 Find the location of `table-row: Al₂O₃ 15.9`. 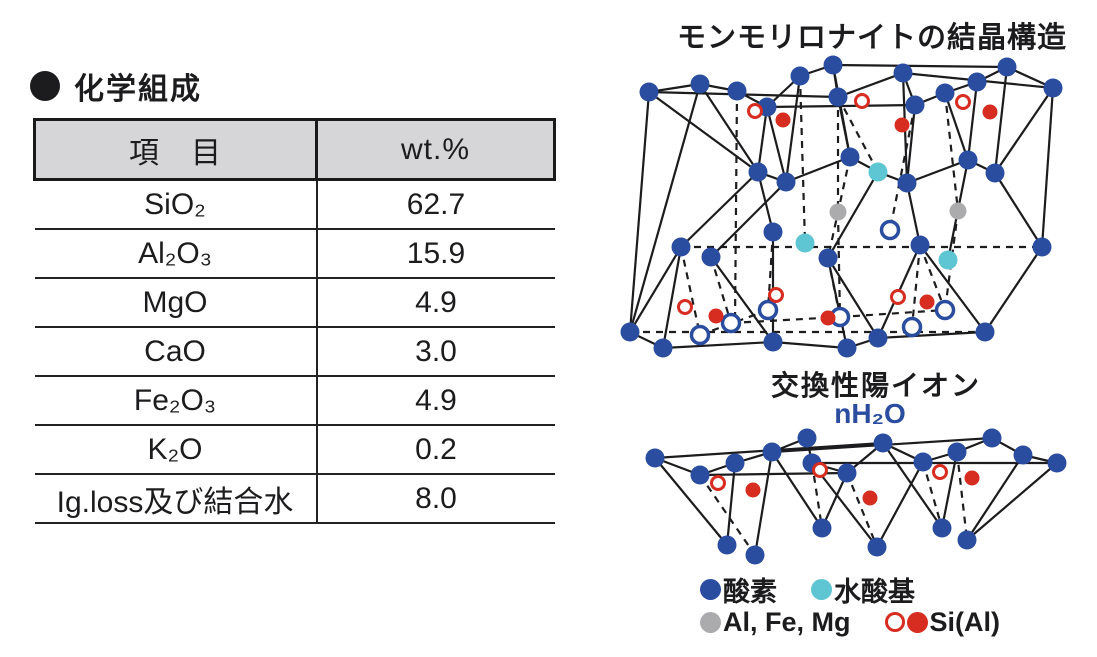

table-row: Al₂O₃ 15.9 is located at coordinates (294, 254).